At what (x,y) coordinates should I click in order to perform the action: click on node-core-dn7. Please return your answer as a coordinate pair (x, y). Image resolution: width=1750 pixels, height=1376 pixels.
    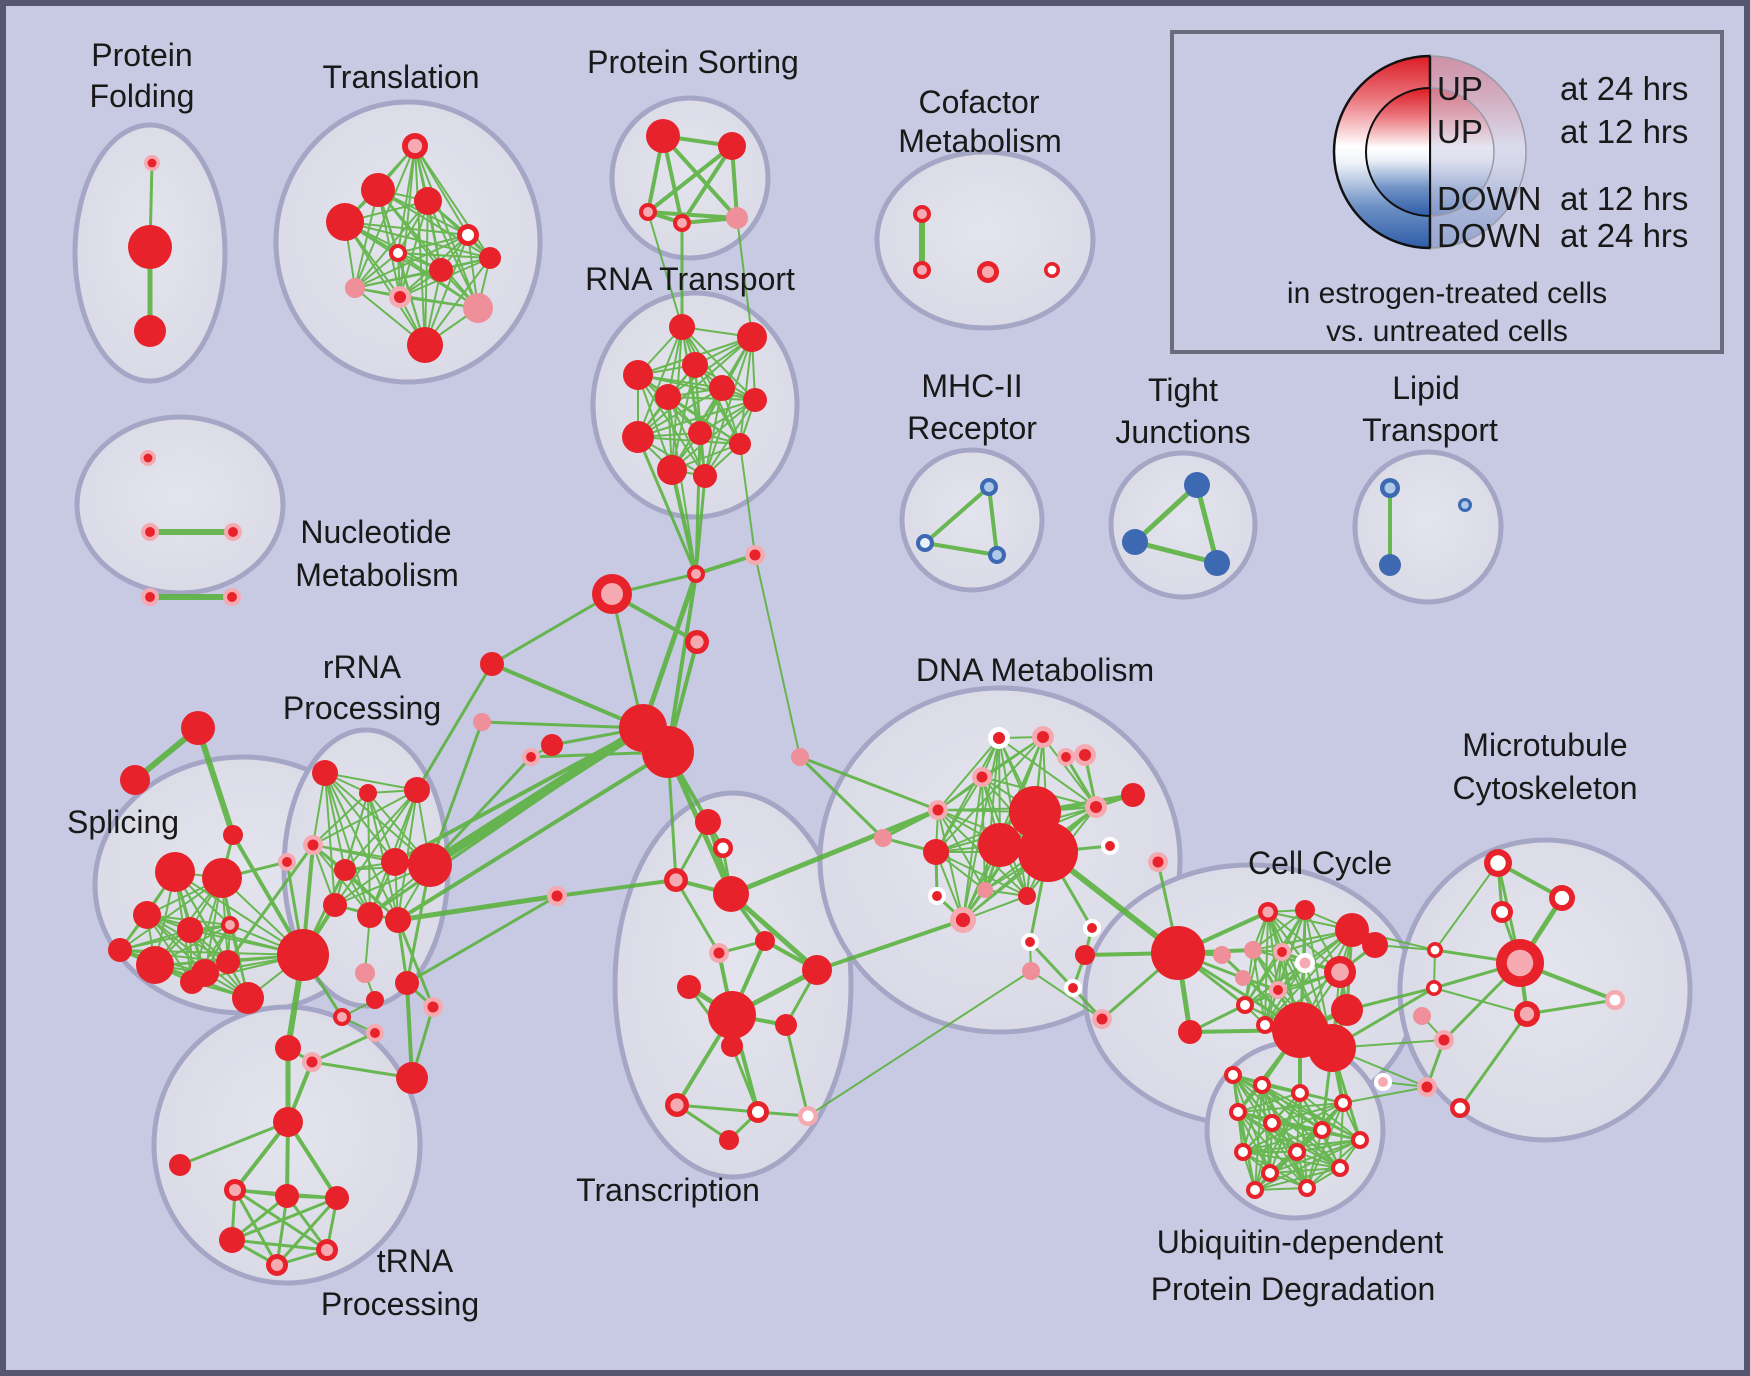
    Looking at the image, I should click on (1133, 795).